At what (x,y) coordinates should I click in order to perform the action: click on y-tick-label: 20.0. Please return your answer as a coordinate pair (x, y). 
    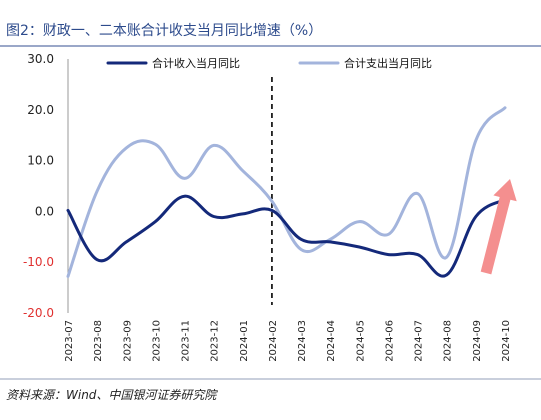
    Looking at the image, I should click on (40, 110).